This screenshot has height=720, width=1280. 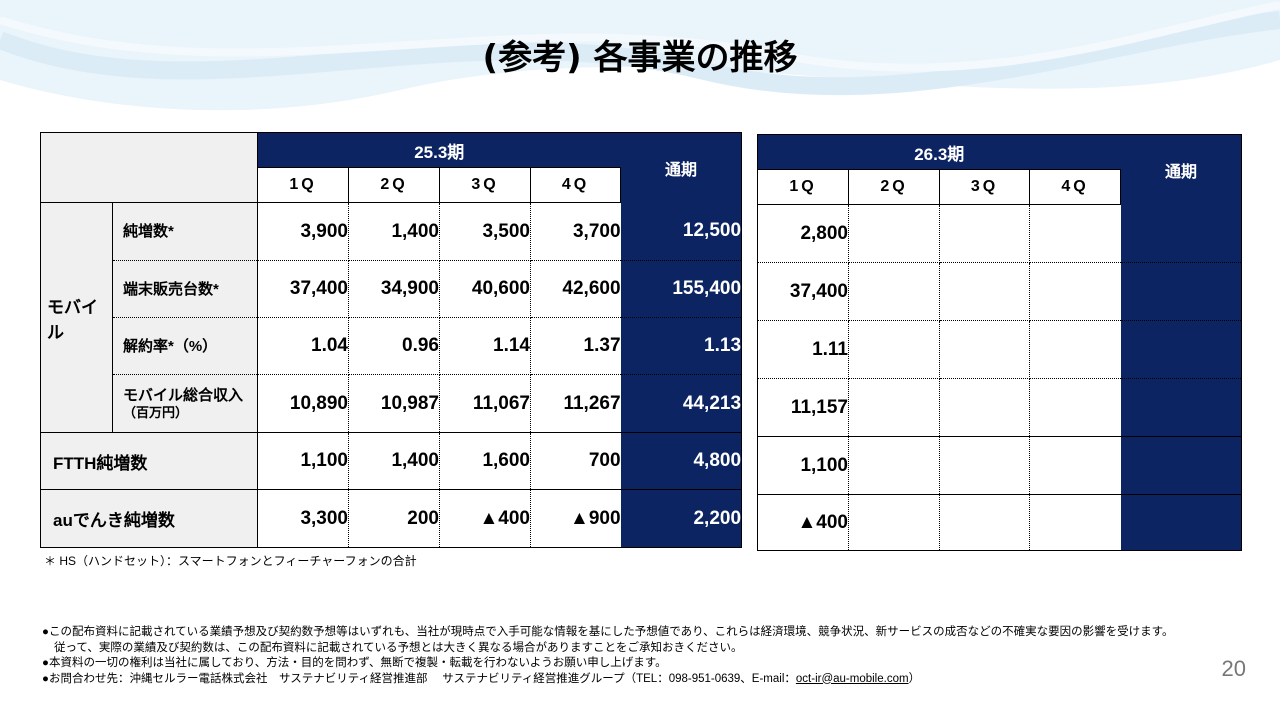 What do you see at coordinates (485, 403) in the screenshot?
I see `table-cell: 11,067` at bounding box center [485, 403].